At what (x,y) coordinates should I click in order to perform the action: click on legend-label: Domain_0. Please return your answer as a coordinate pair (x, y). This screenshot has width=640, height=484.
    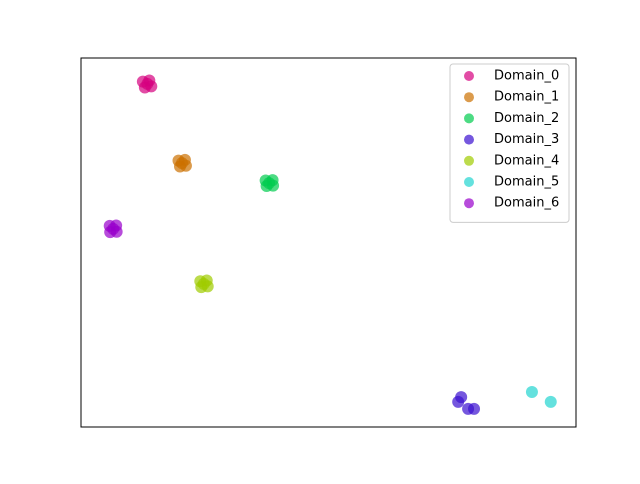
    Looking at the image, I should click on (526, 76).